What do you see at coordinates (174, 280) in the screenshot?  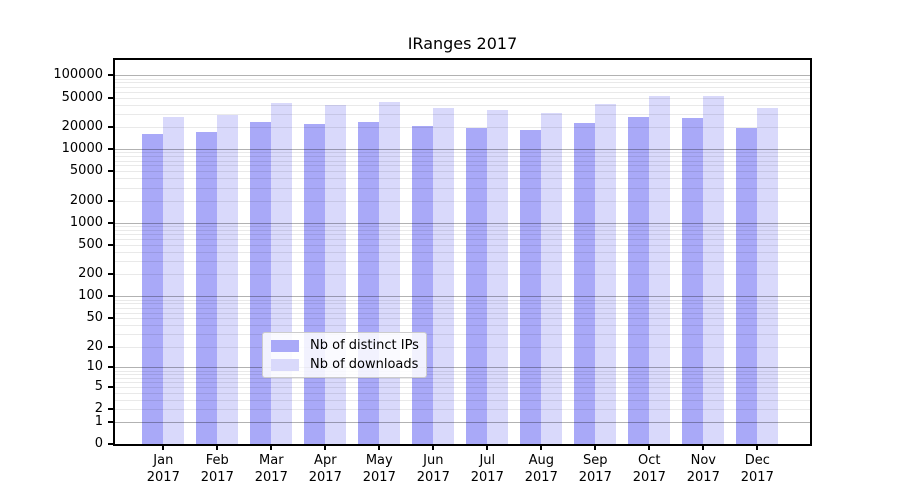 I see `bar-nb-of-downloads-jan` at bounding box center [174, 280].